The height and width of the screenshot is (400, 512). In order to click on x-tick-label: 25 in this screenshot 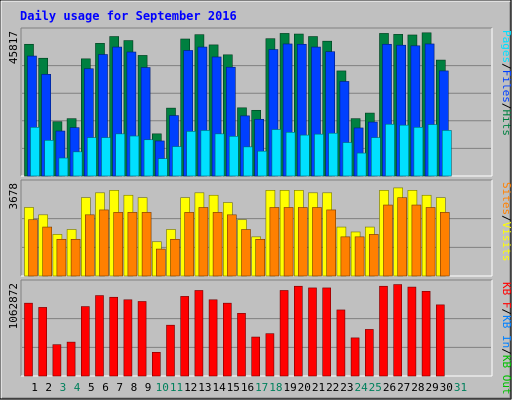, I will do `click(375, 387)`.